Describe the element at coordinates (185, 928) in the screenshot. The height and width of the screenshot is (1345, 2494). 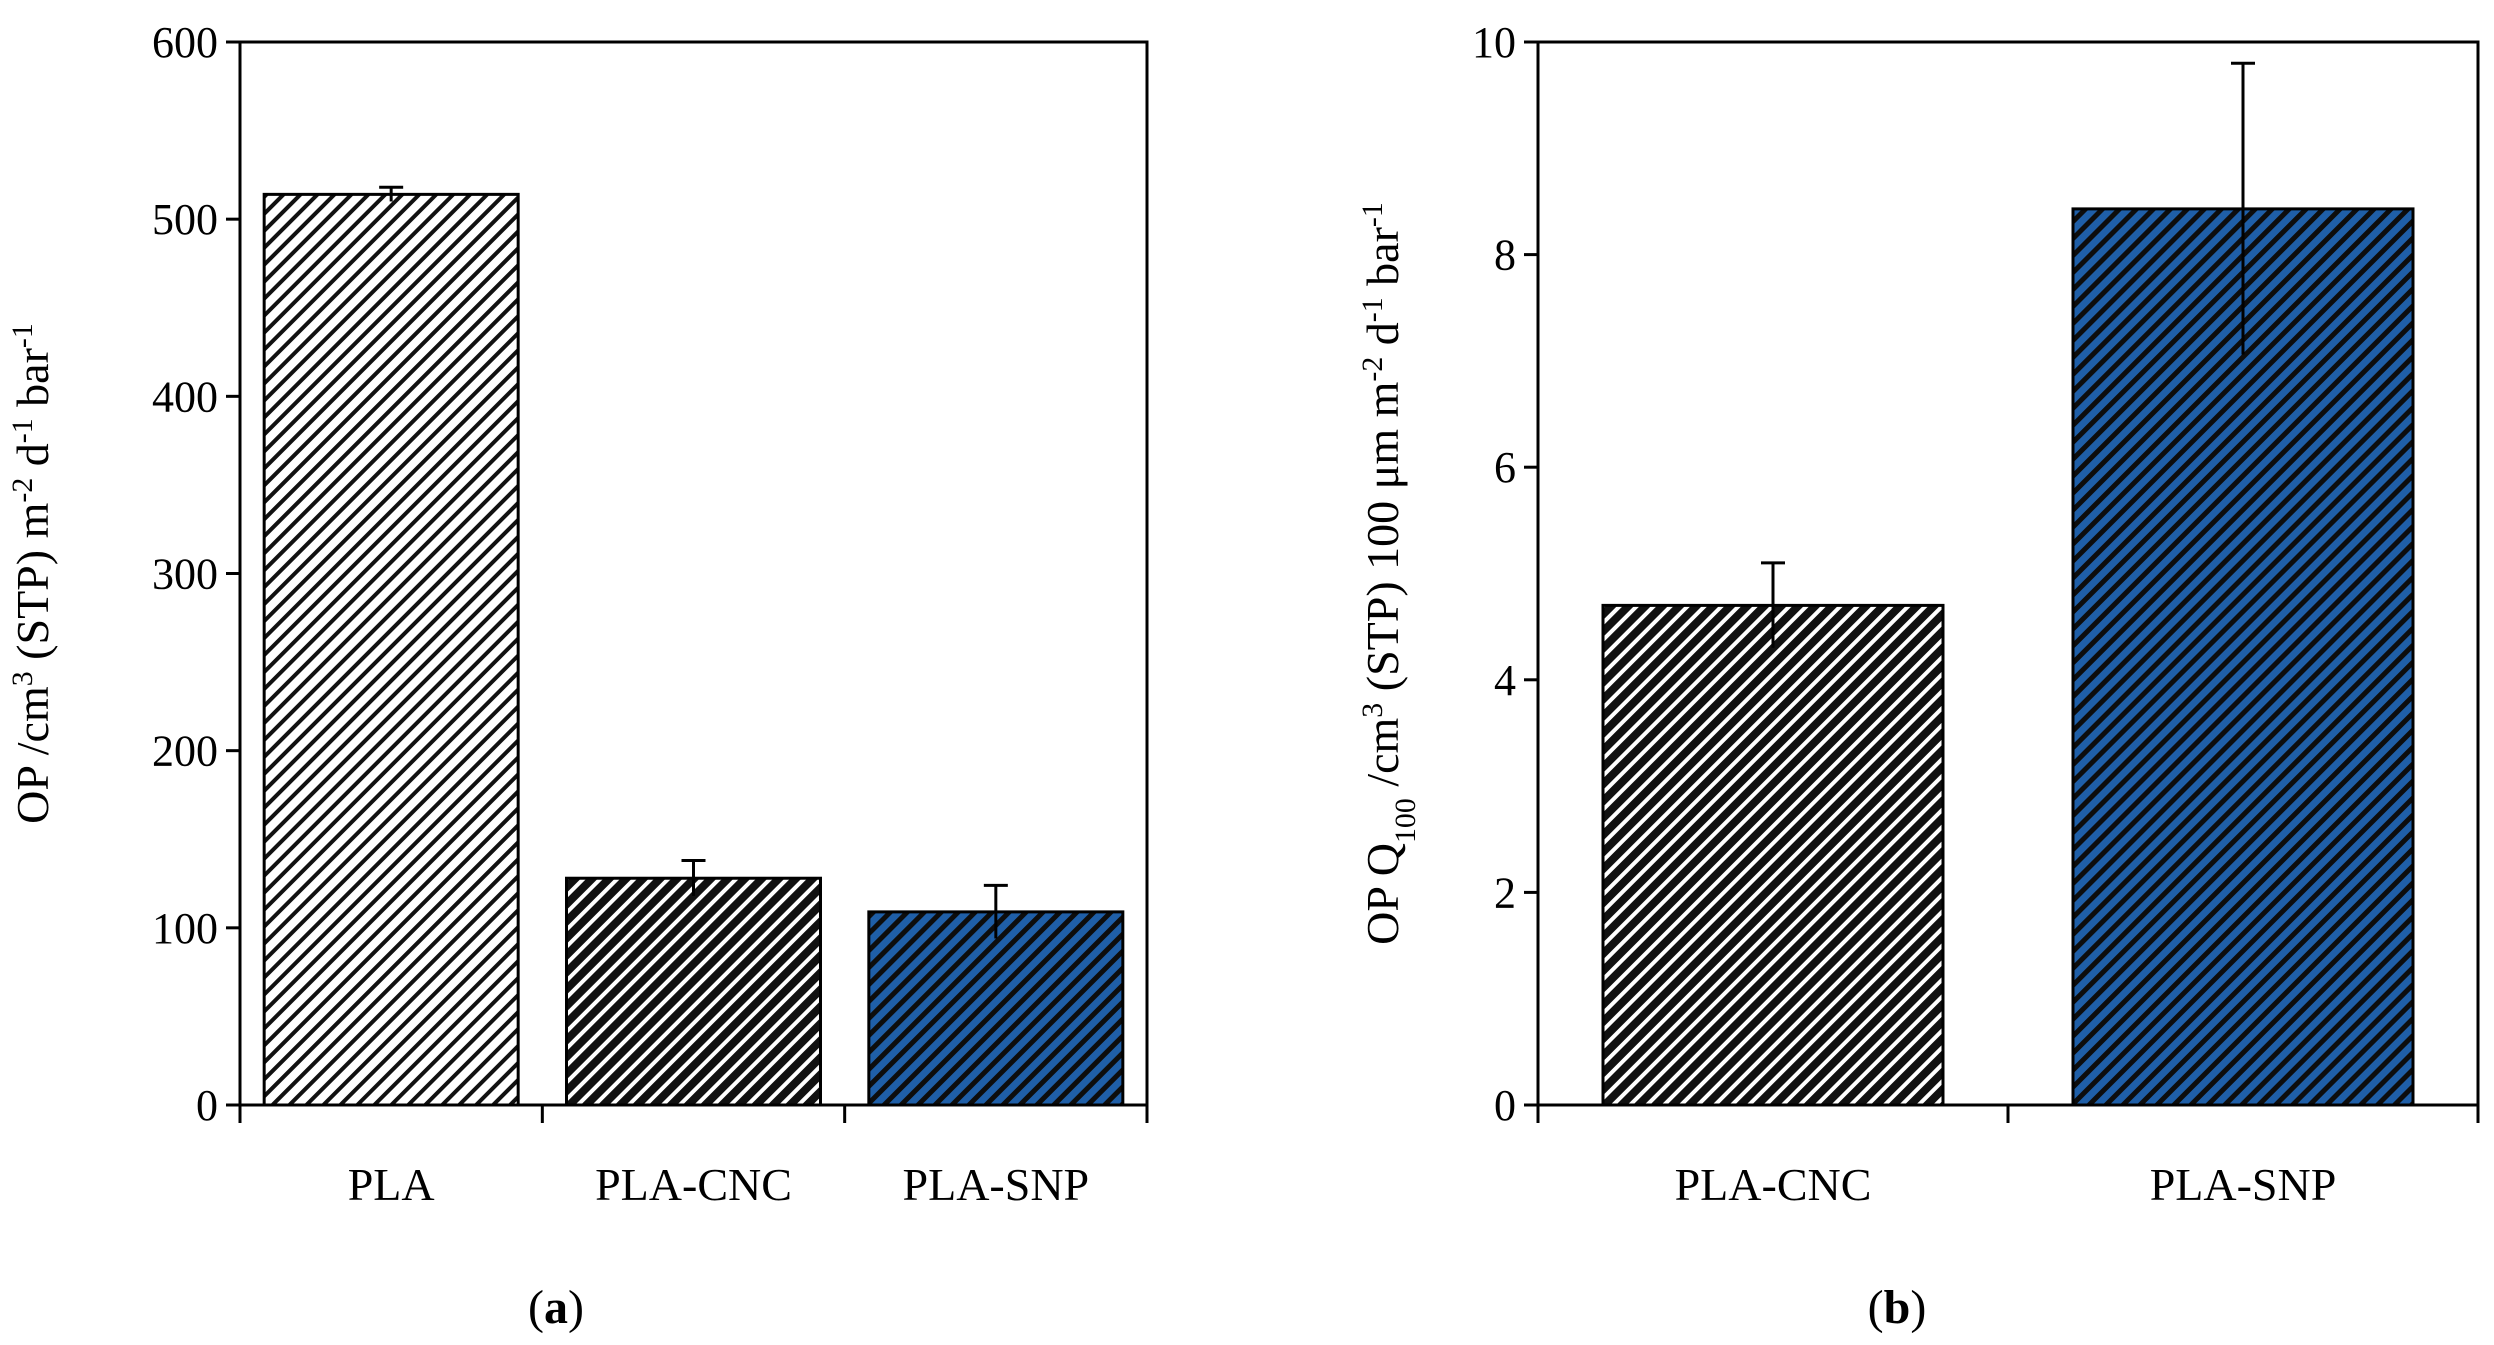
I see `y-tick-label: 100` at that location.